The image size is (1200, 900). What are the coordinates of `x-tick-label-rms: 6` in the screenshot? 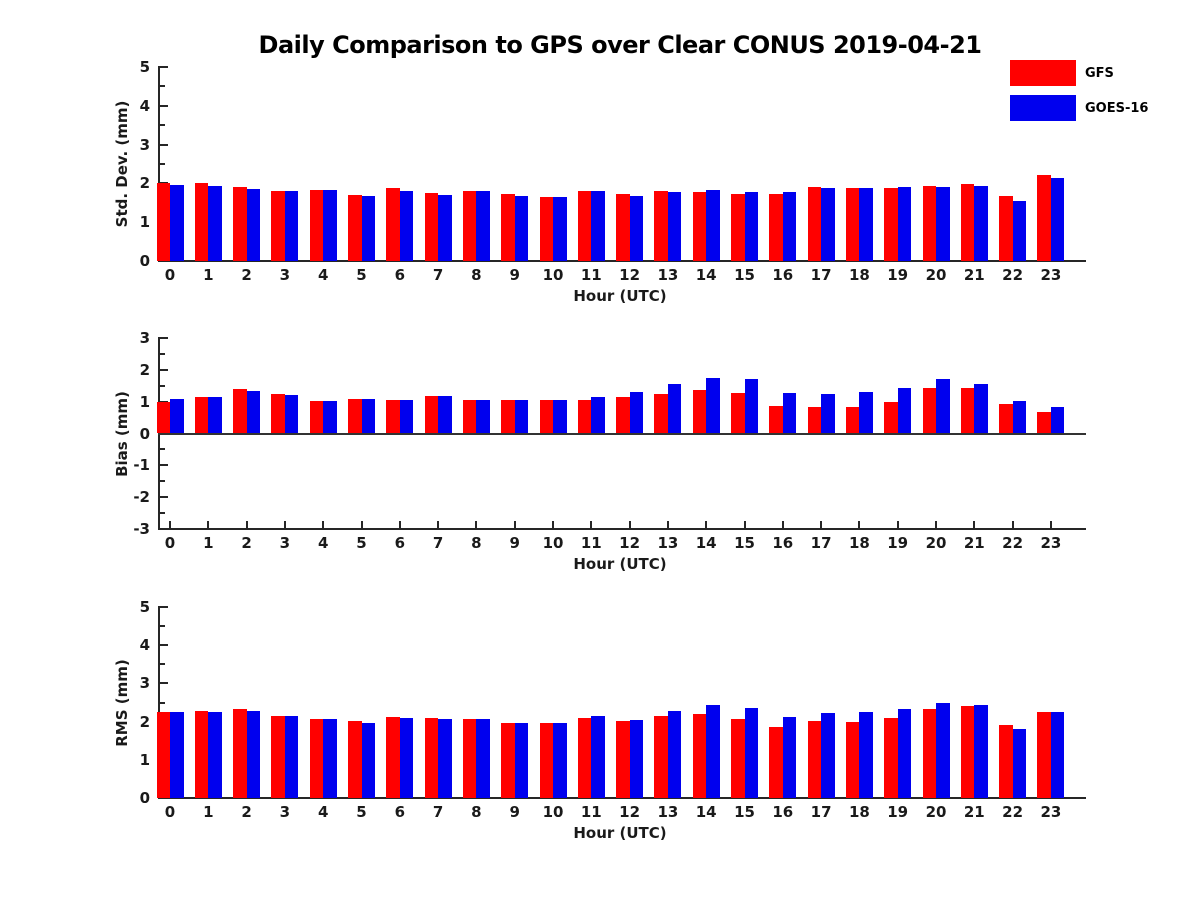 It's located at (400, 812).